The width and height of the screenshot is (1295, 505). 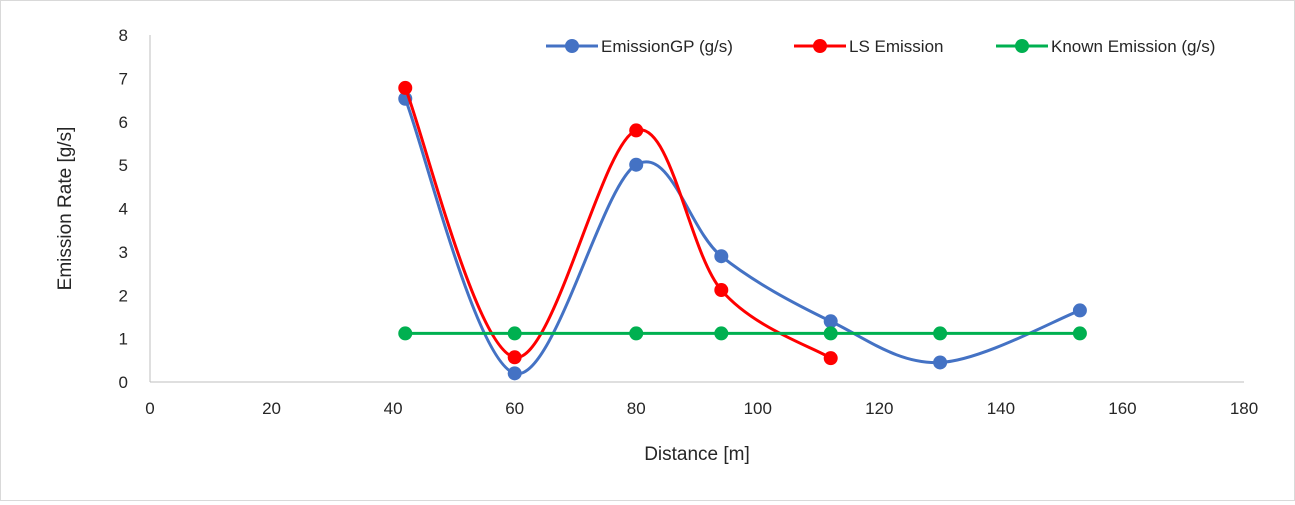 I want to click on y-tick-label: 5, so click(x=123, y=165).